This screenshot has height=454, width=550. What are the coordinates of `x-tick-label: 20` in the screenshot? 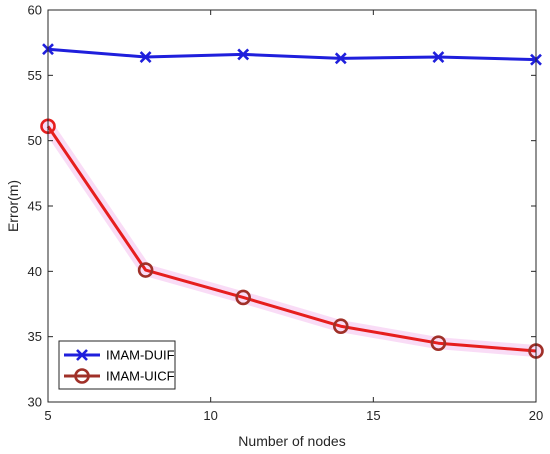 It's located at (536, 415).